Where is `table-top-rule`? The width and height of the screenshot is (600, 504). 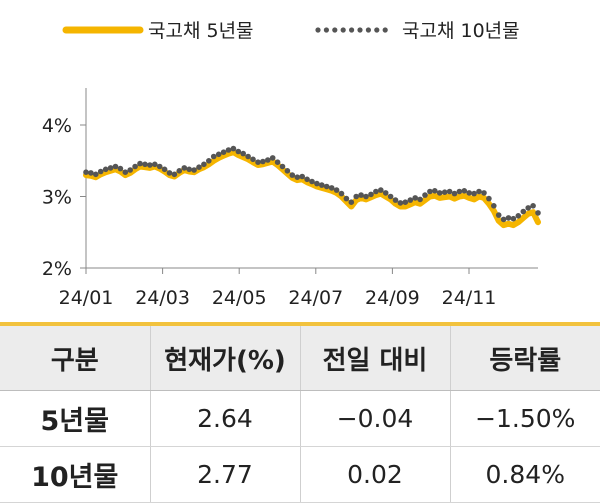
table-top-rule is located at coordinates (300, 324).